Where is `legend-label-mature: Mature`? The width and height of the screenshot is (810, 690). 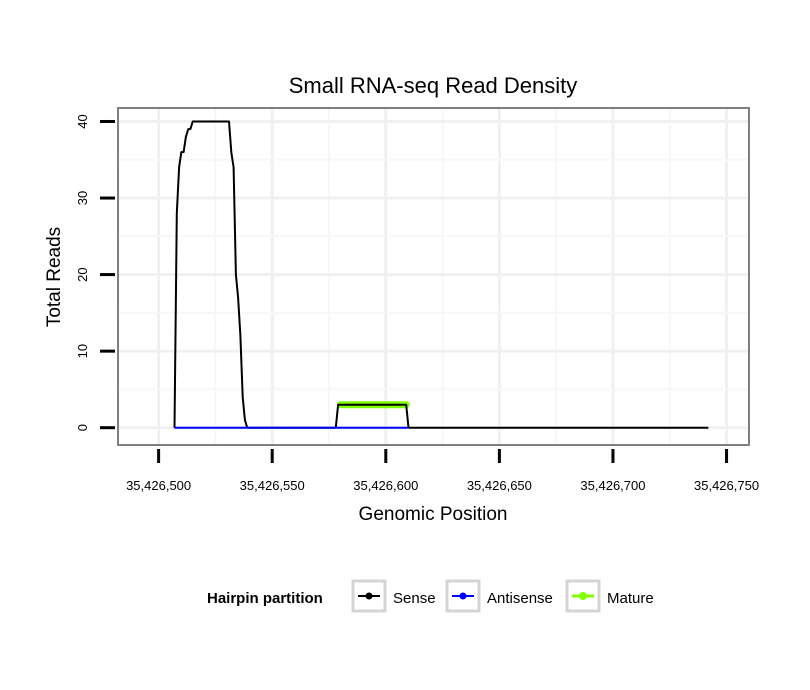 legend-label-mature: Mature is located at coordinates (630, 598).